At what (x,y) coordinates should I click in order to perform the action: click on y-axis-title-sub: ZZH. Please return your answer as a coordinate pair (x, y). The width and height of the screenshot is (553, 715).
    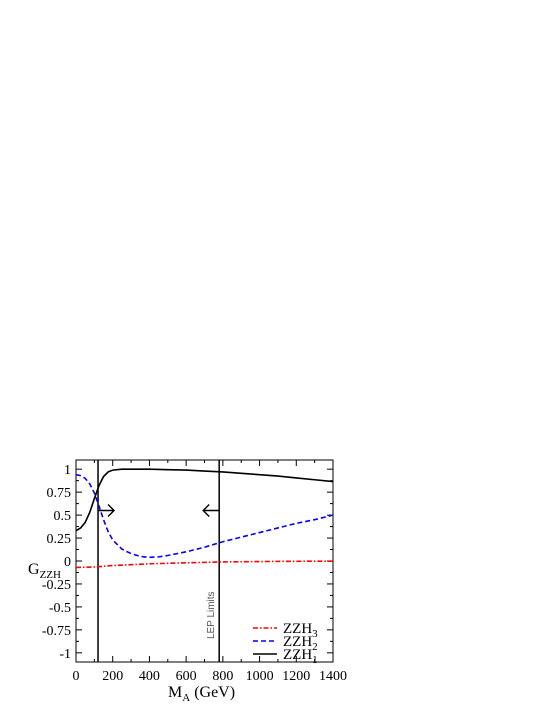
    Looking at the image, I should click on (50, 575).